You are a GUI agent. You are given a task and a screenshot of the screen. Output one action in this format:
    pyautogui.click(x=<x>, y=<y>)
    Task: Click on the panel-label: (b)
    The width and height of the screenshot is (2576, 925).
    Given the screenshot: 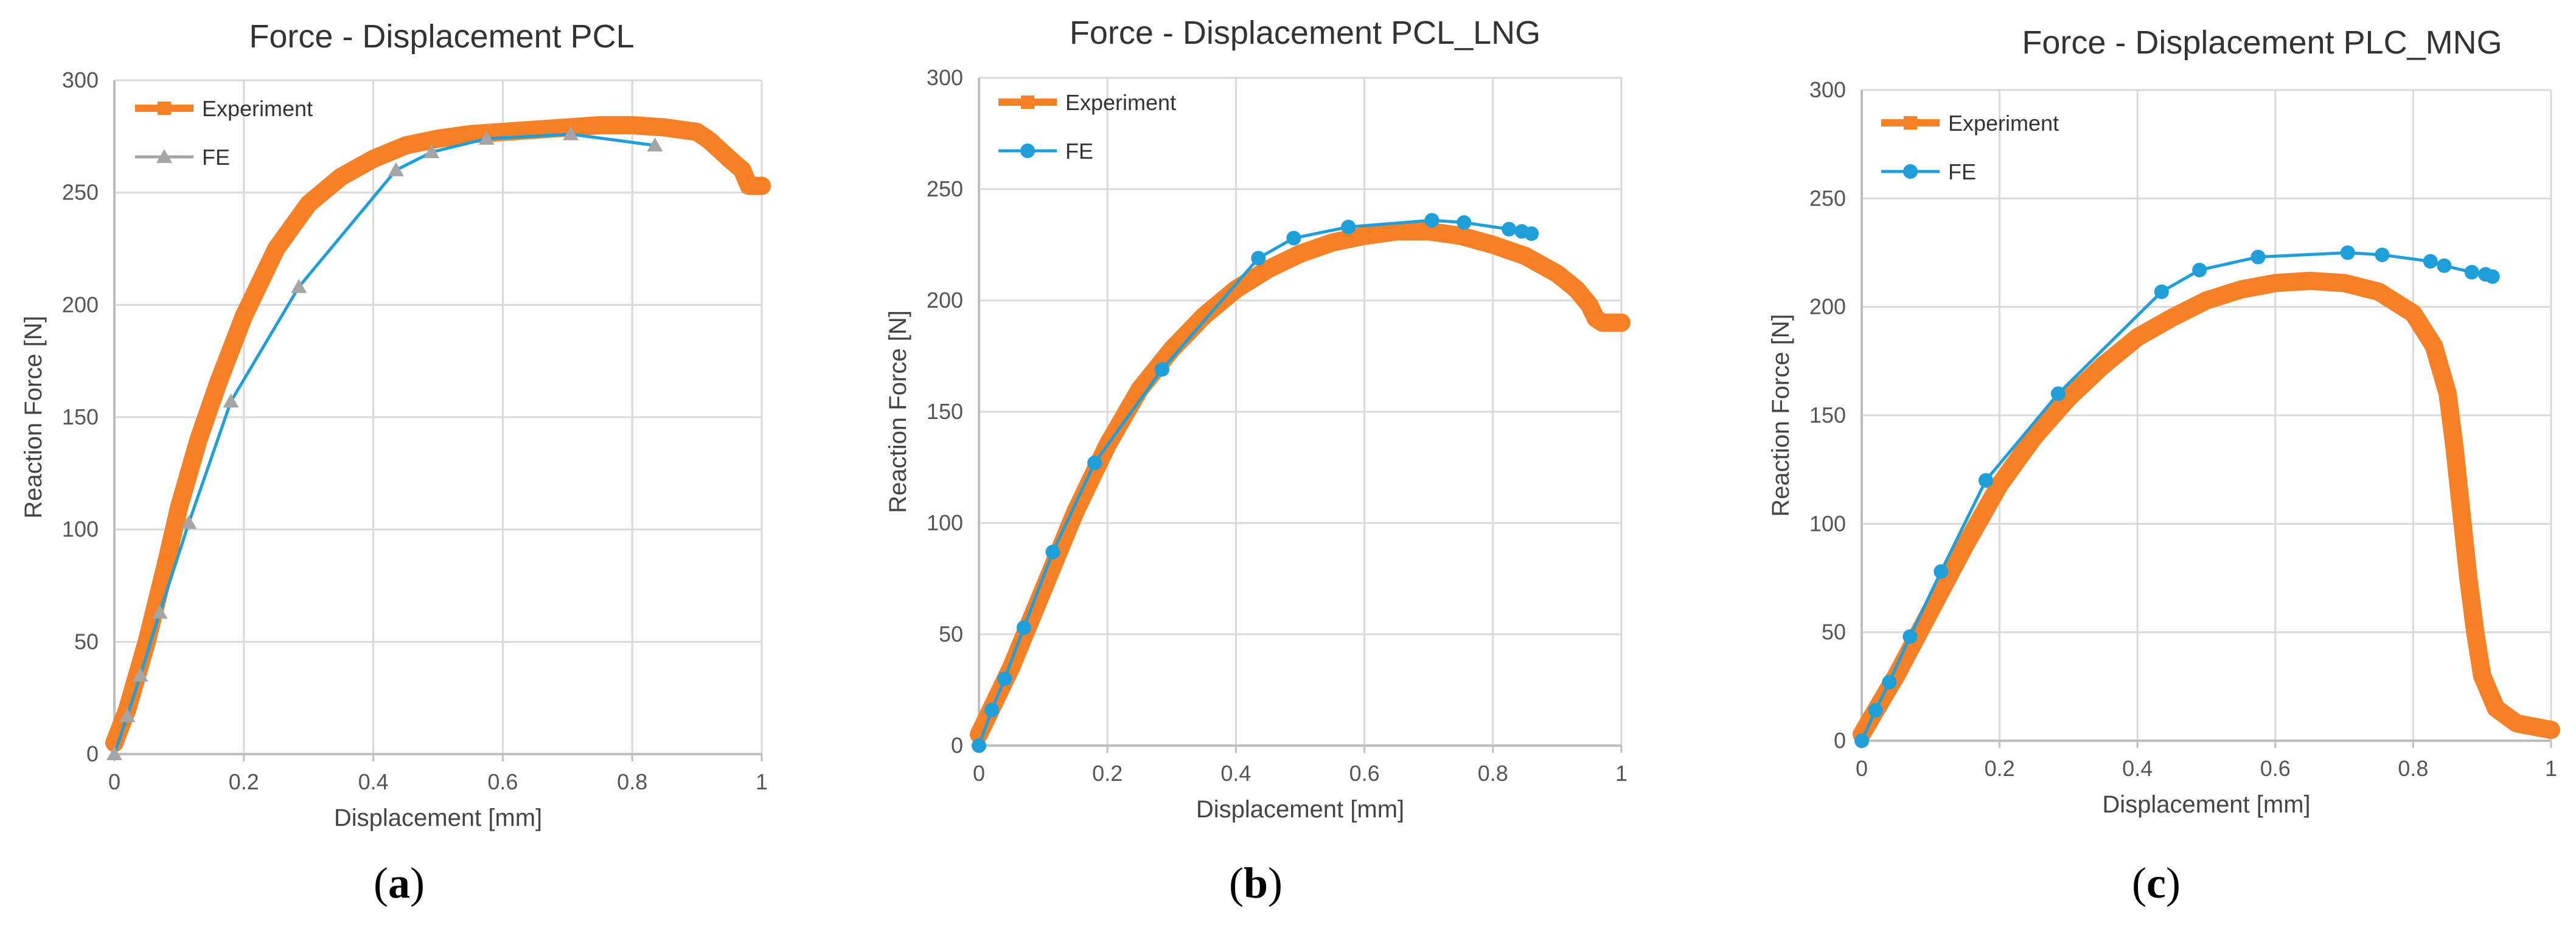 What is the action you would take?
    pyautogui.click(x=1256, y=883)
    